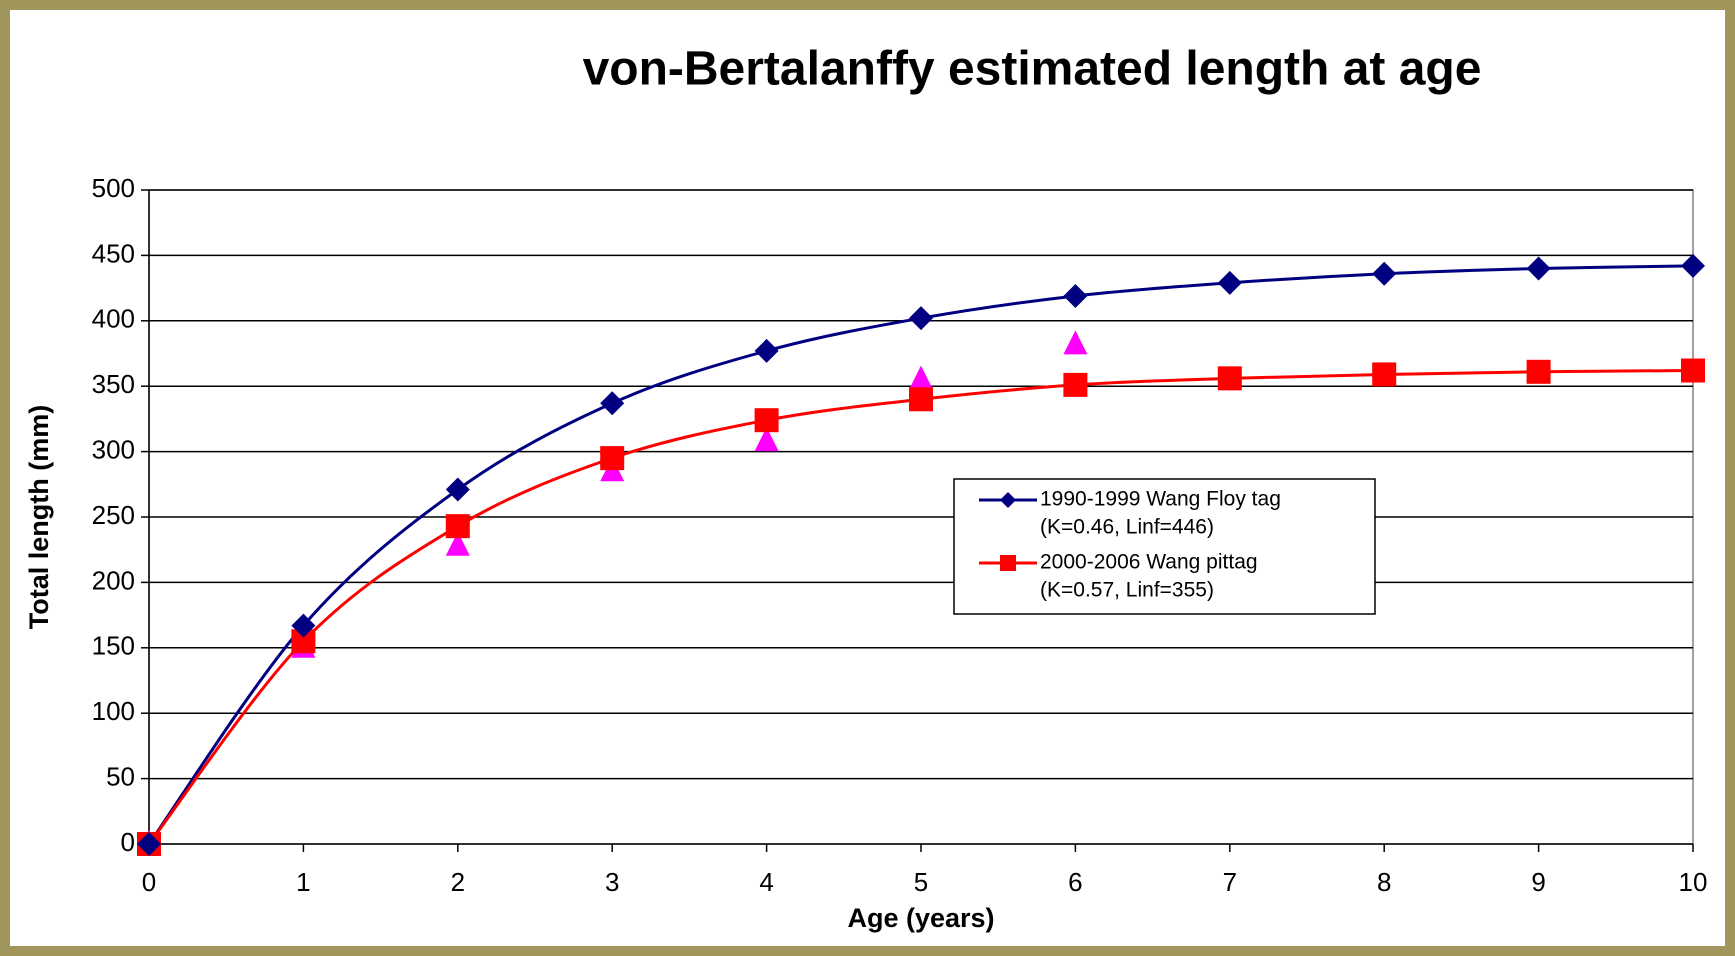 The image size is (1735, 956). Describe the element at coordinates (128, 842) in the screenshot. I see `y-tick-label: 0` at that location.